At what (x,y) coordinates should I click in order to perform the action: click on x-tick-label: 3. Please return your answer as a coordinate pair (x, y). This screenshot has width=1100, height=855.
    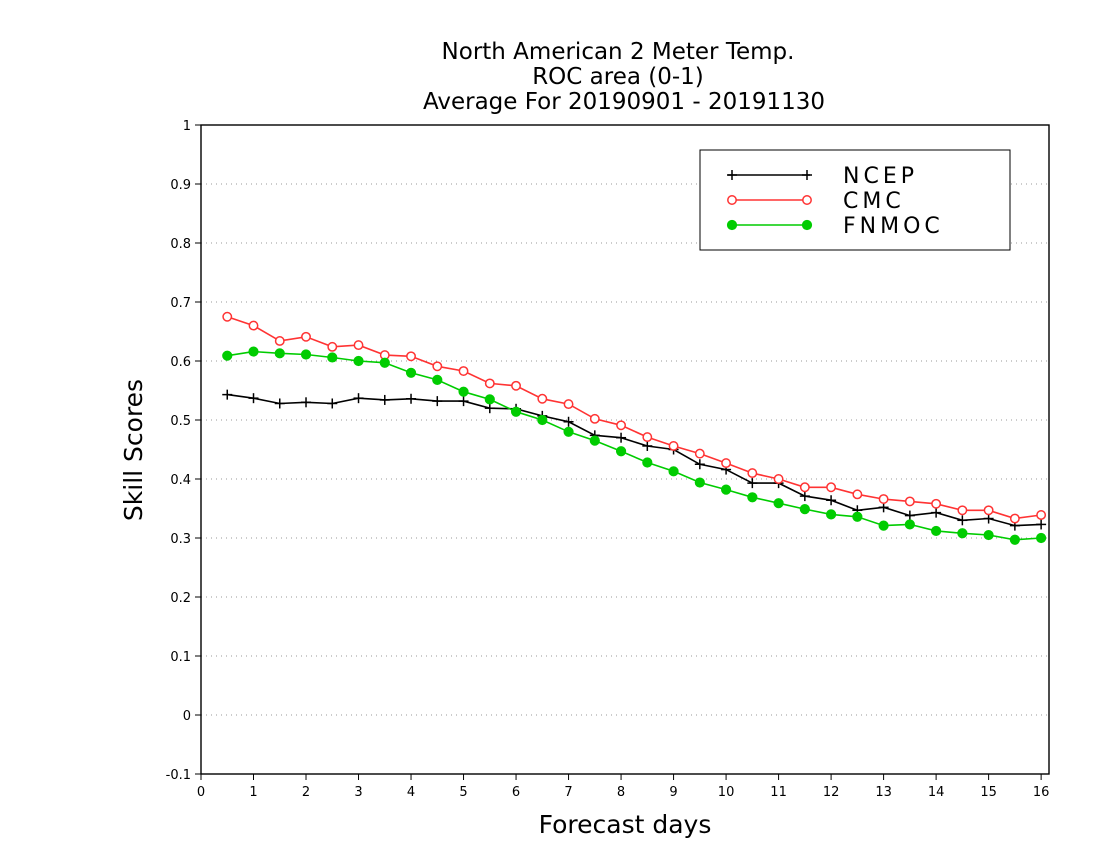
    Looking at the image, I should click on (358, 792).